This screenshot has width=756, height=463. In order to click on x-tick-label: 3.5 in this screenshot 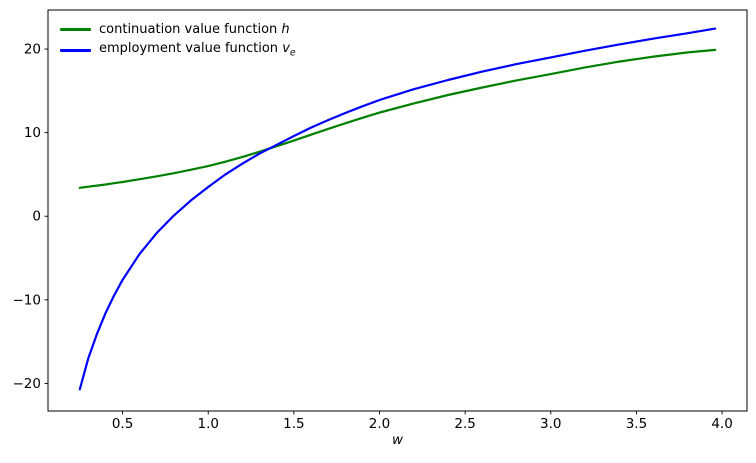, I will do `click(636, 424)`.